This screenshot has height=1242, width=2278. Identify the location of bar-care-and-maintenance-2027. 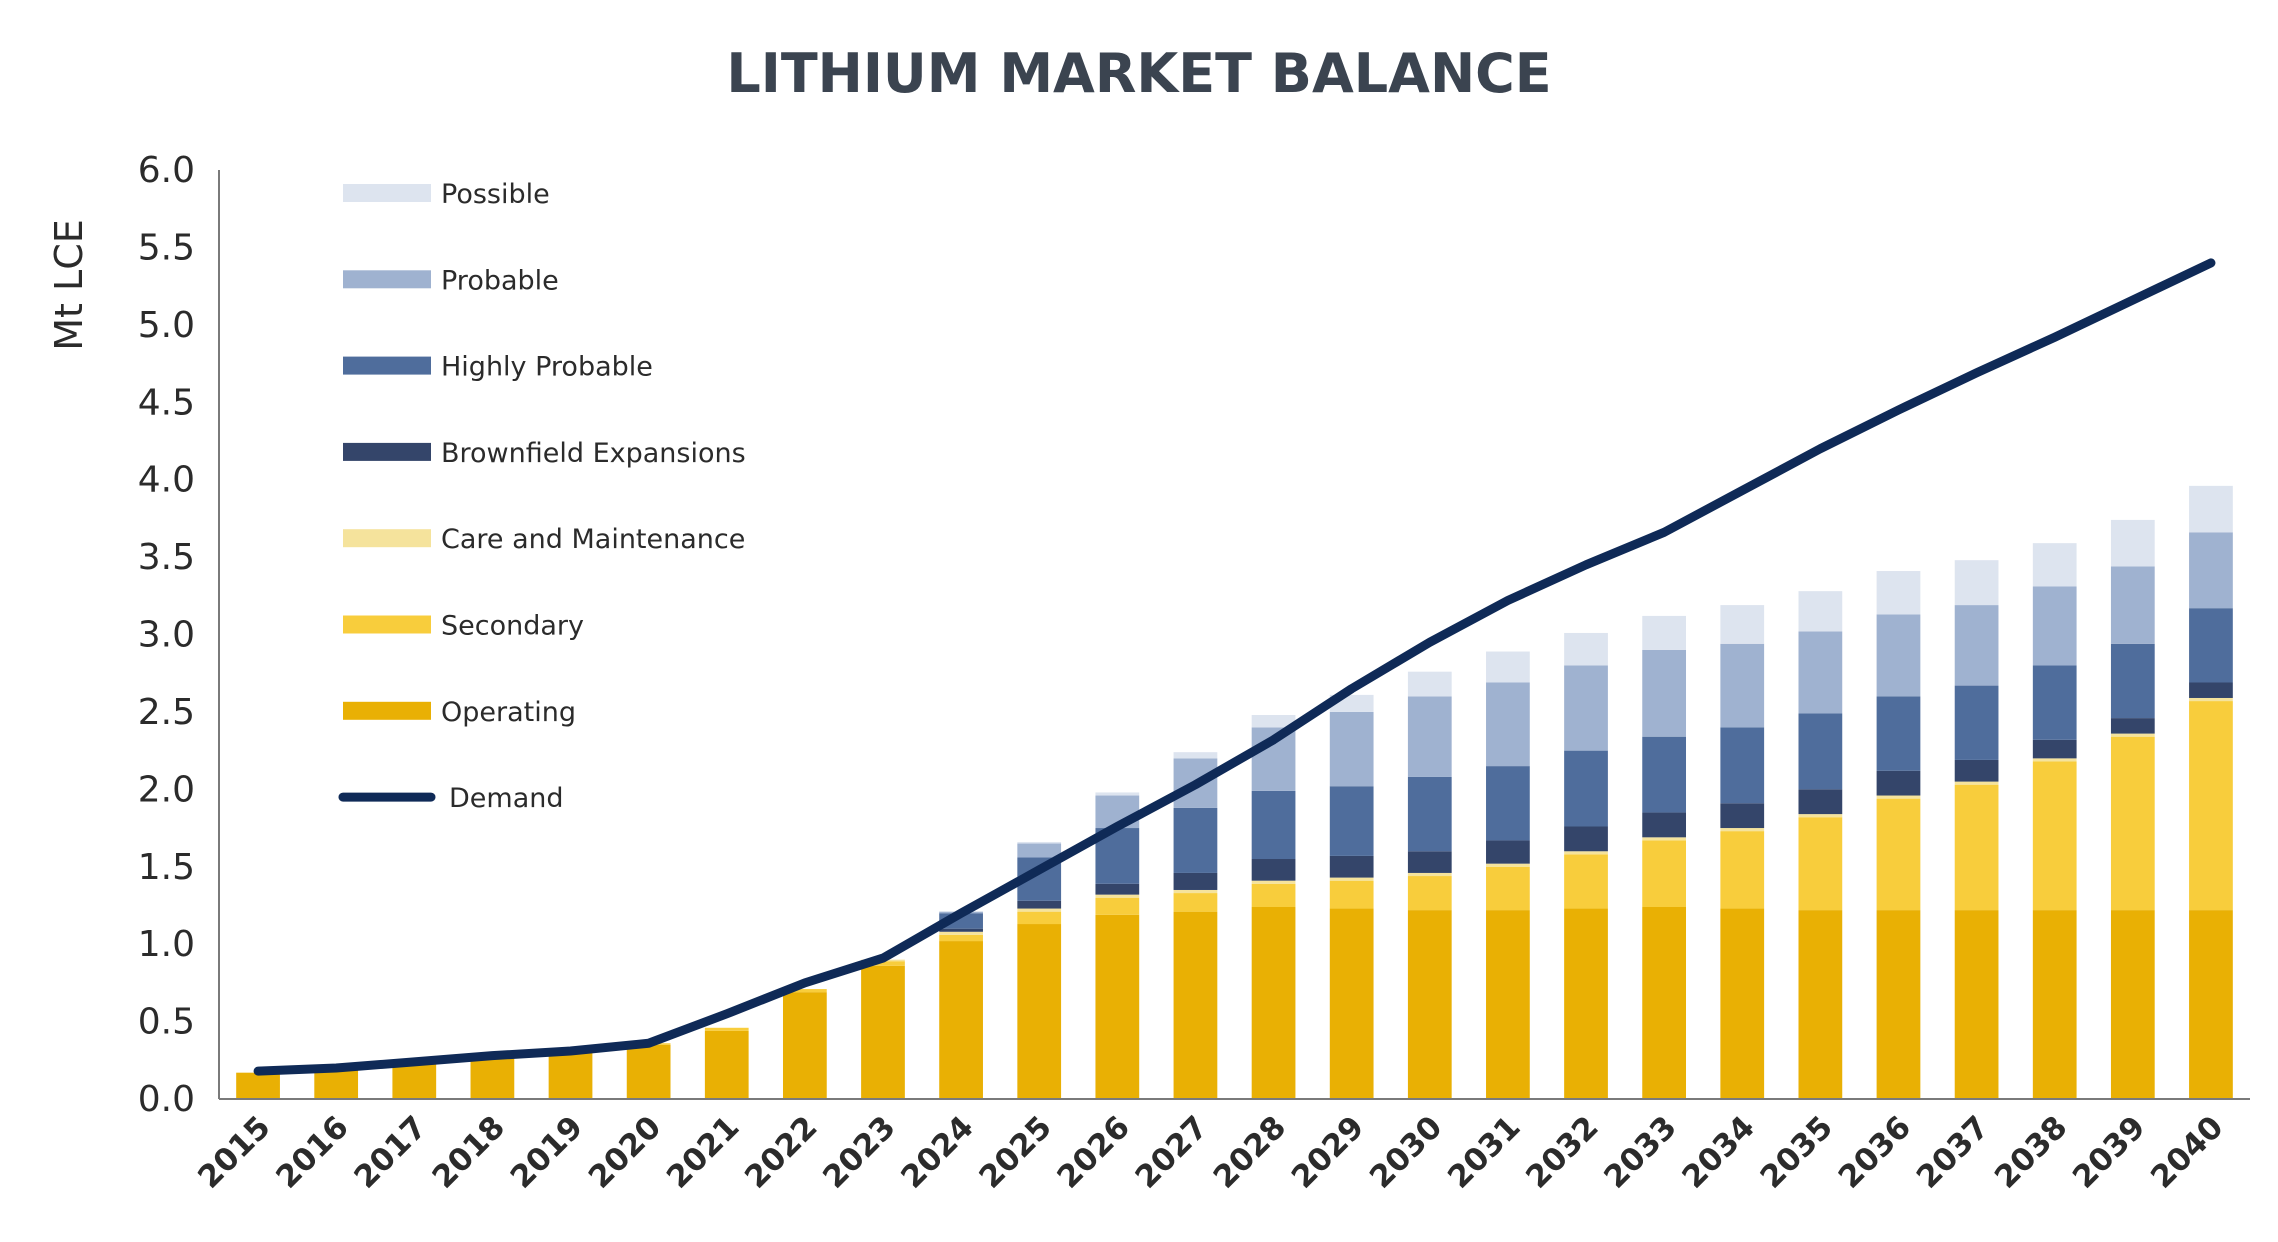
(1195, 891).